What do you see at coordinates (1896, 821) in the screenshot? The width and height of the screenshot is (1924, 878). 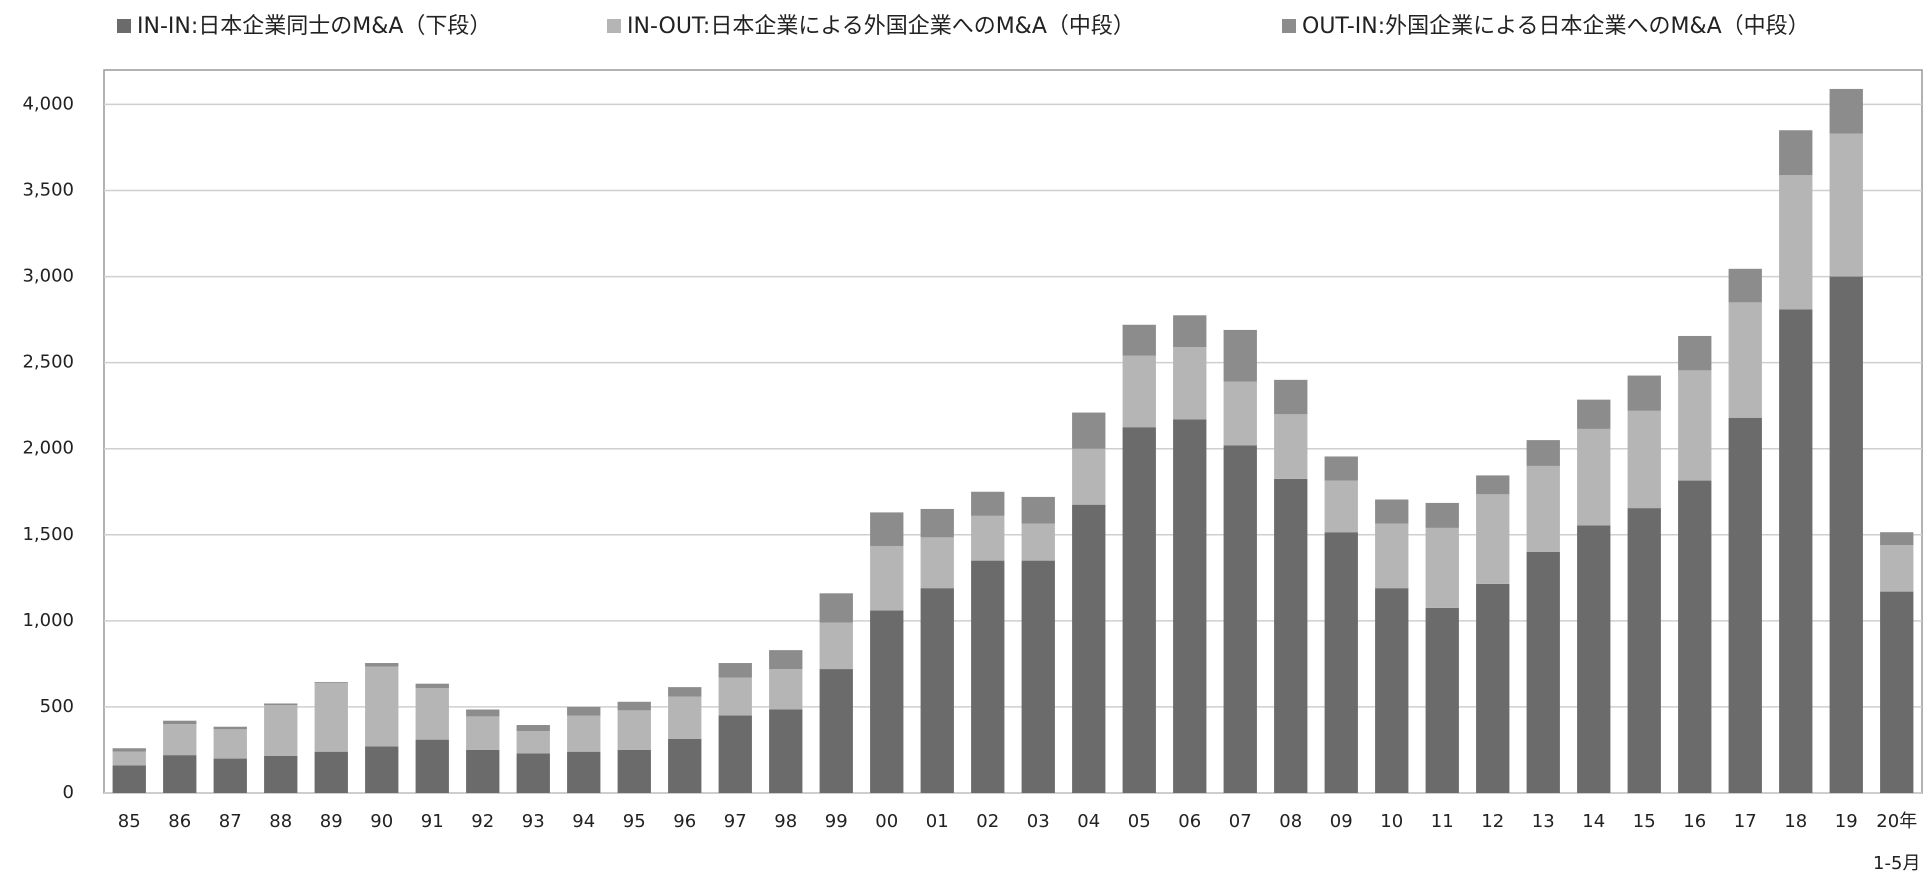 I see `x-tick-label: 20年` at bounding box center [1896, 821].